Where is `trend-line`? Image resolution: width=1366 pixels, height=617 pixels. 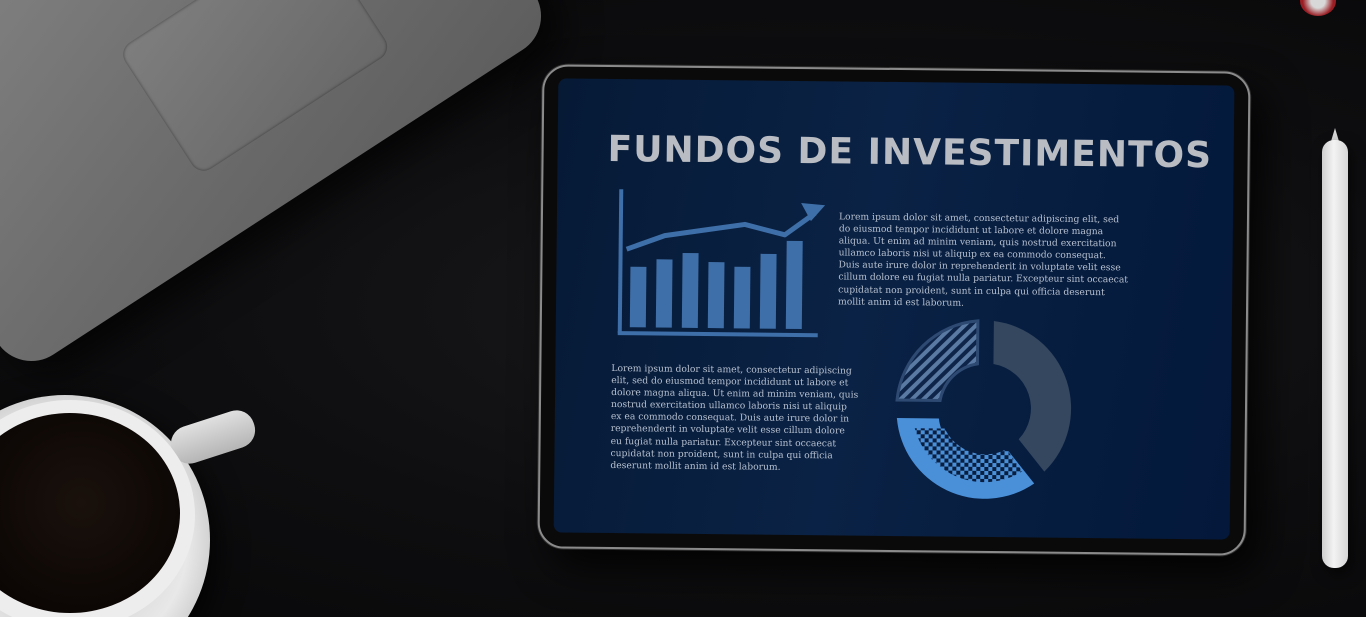
trend-line is located at coordinates (721, 231).